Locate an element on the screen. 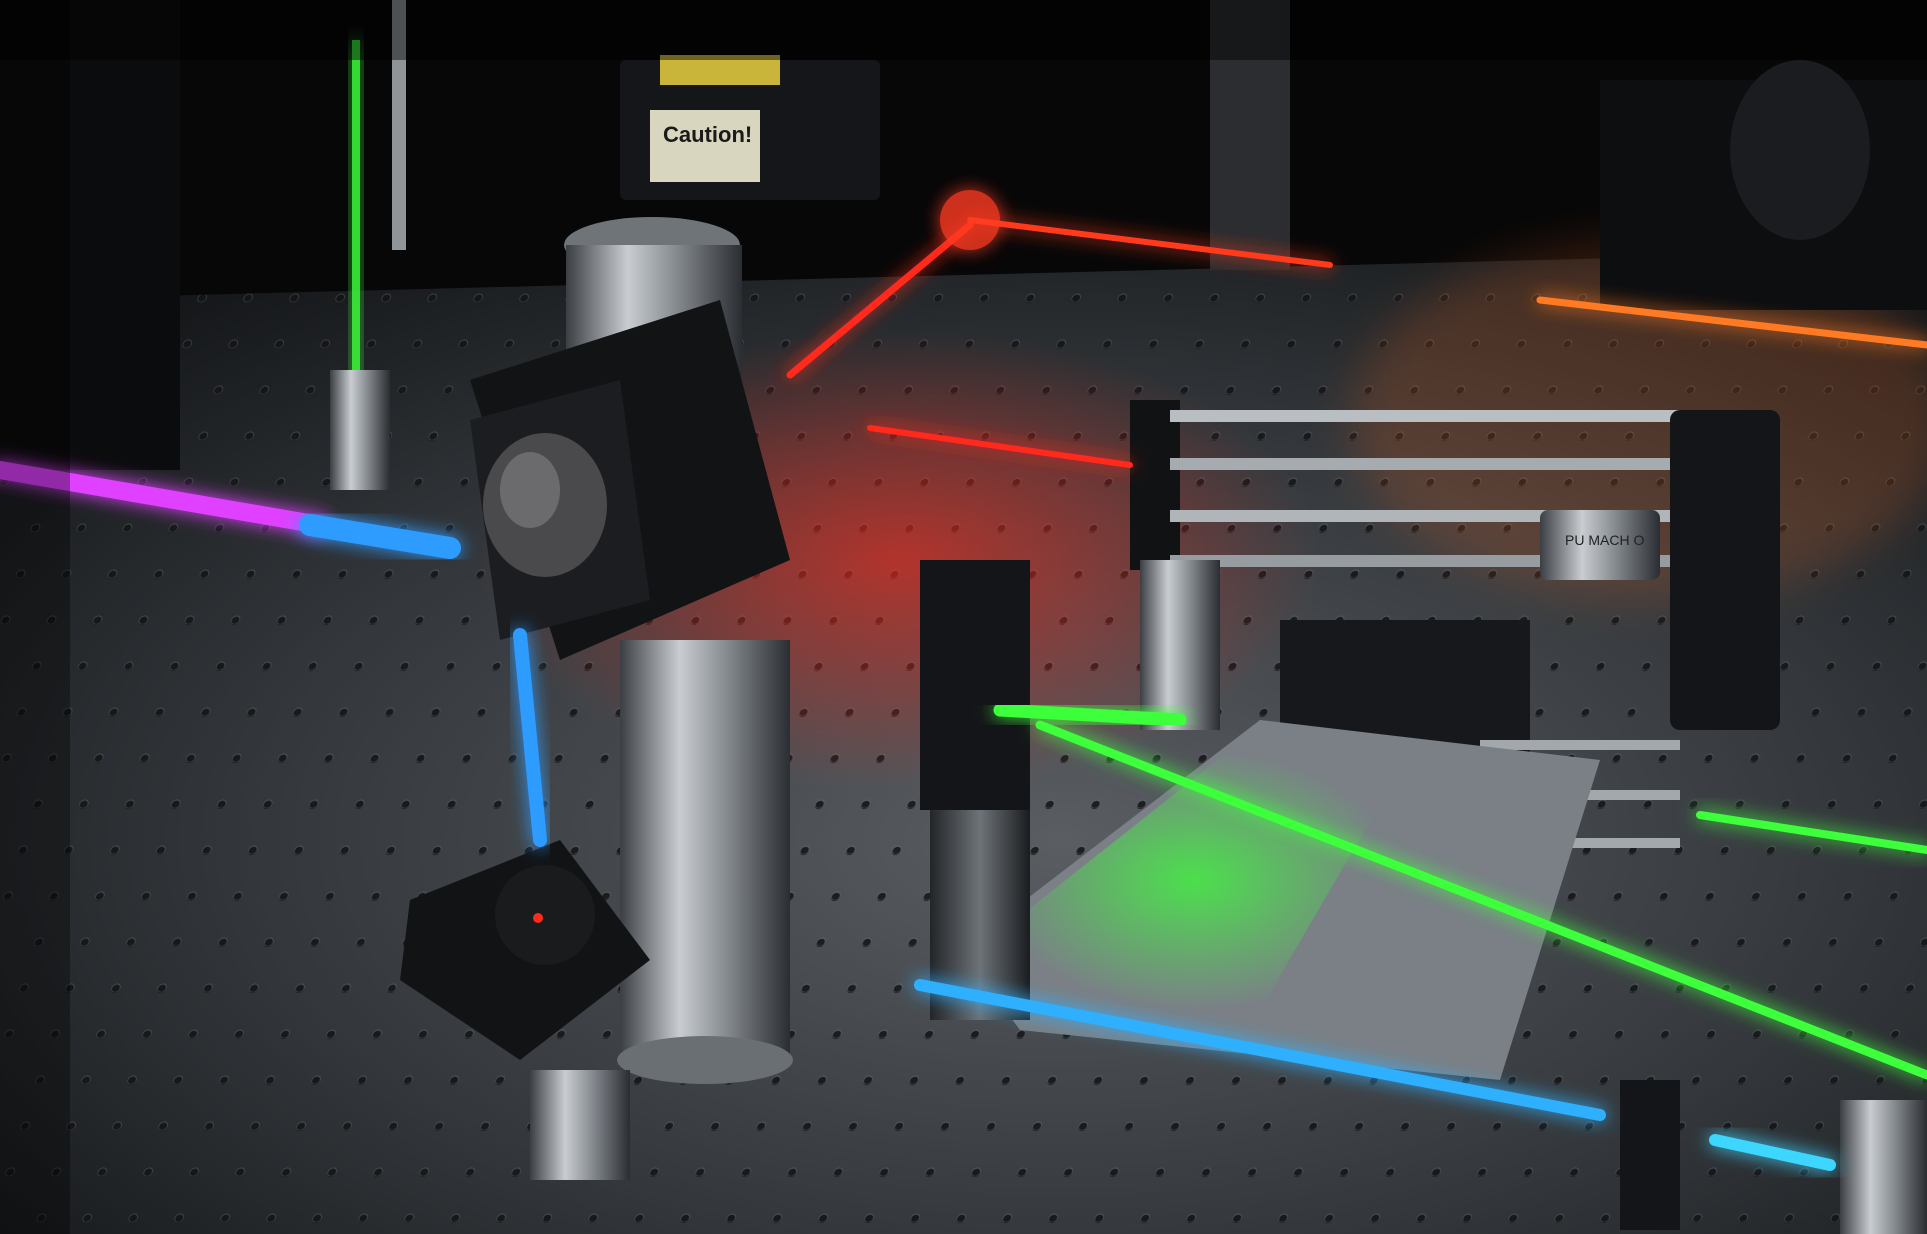 The image size is (1927, 1234). blue-beam-left is located at coordinates (380, 536).